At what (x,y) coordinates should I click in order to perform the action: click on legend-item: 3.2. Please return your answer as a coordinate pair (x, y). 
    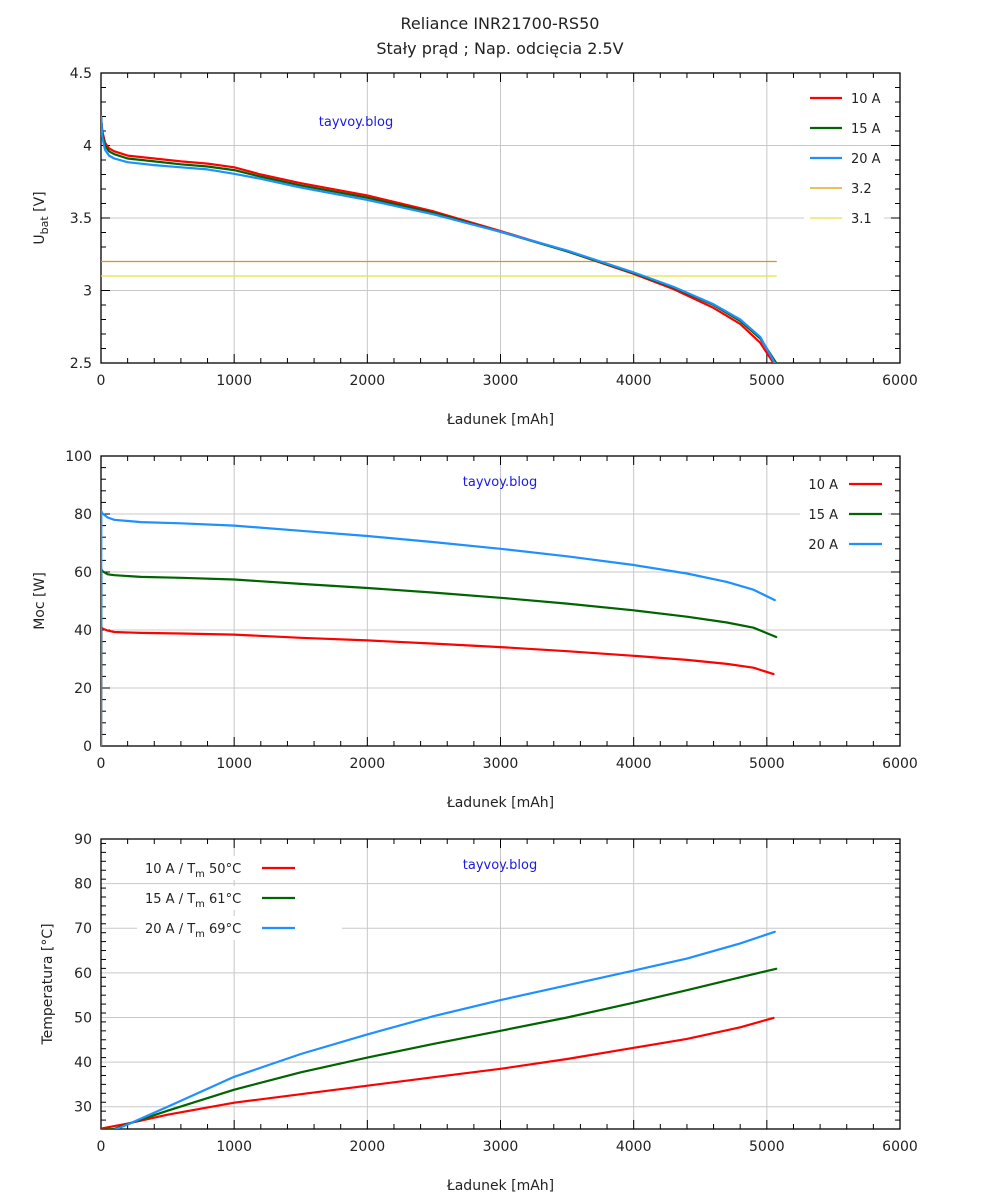
    Looking at the image, I should click on (844, 189).